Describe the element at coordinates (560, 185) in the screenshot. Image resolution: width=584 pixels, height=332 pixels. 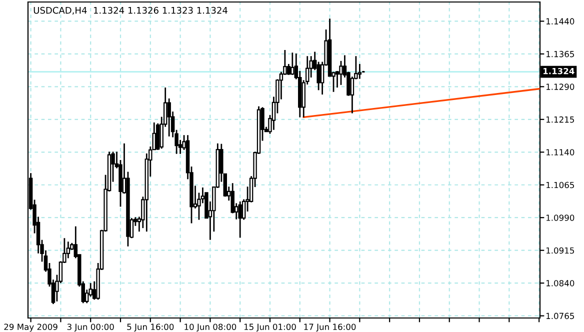
I see `y-tick-label: 1.1065` at that location.